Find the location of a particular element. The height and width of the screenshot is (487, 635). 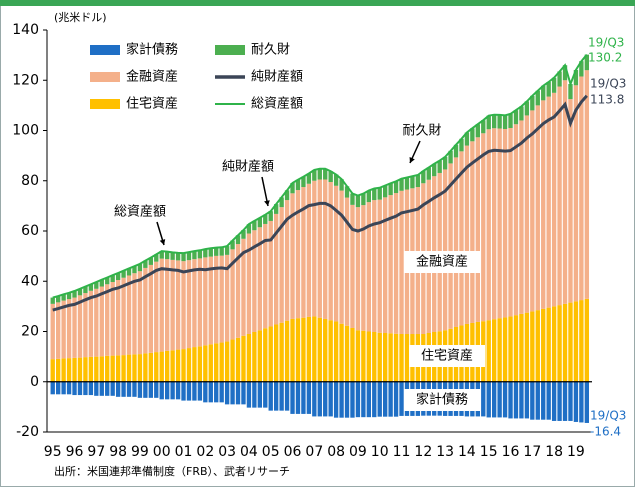

x-tick-label: 99 is located at coordinates (140, 452).